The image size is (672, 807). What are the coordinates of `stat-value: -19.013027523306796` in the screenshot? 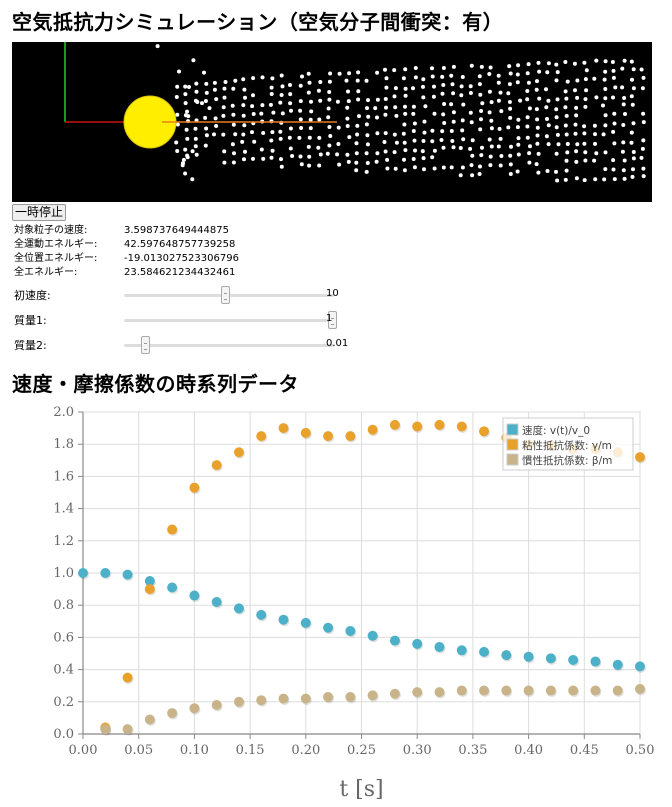 It's located at (181, 258).